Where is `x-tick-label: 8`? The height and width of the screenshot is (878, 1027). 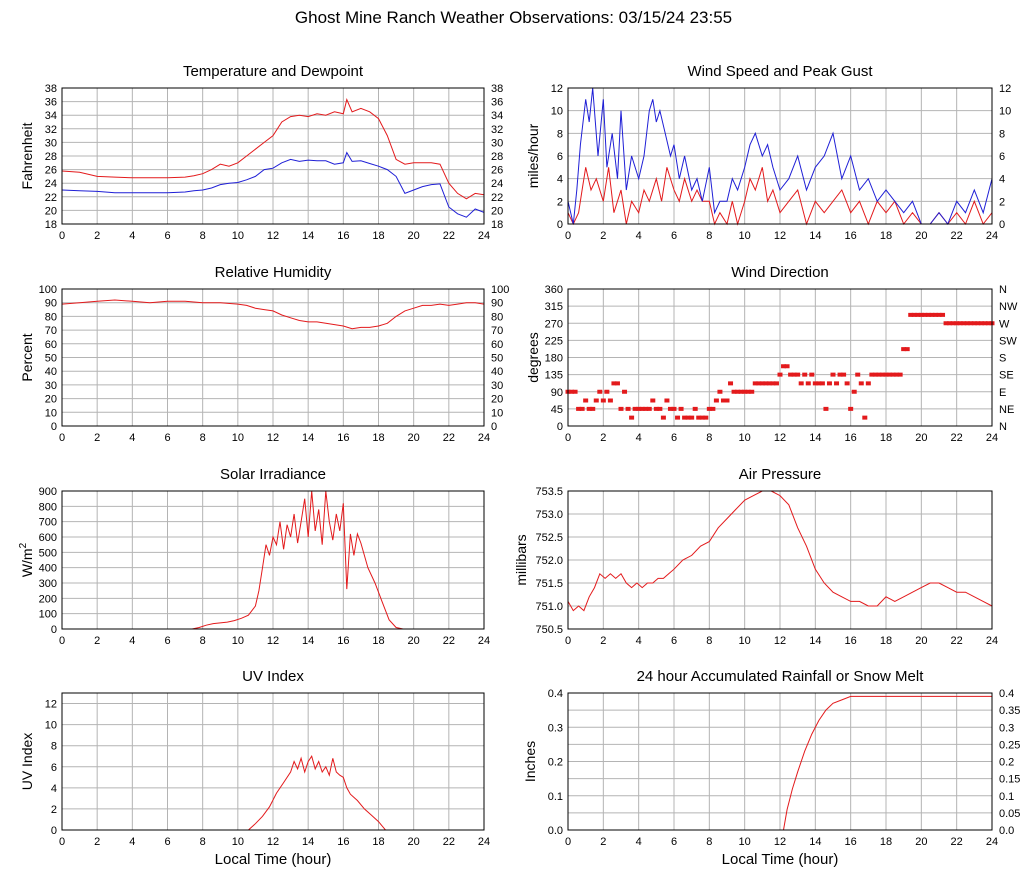
x-tick-label: 8 is located at coordinates (203, 438).